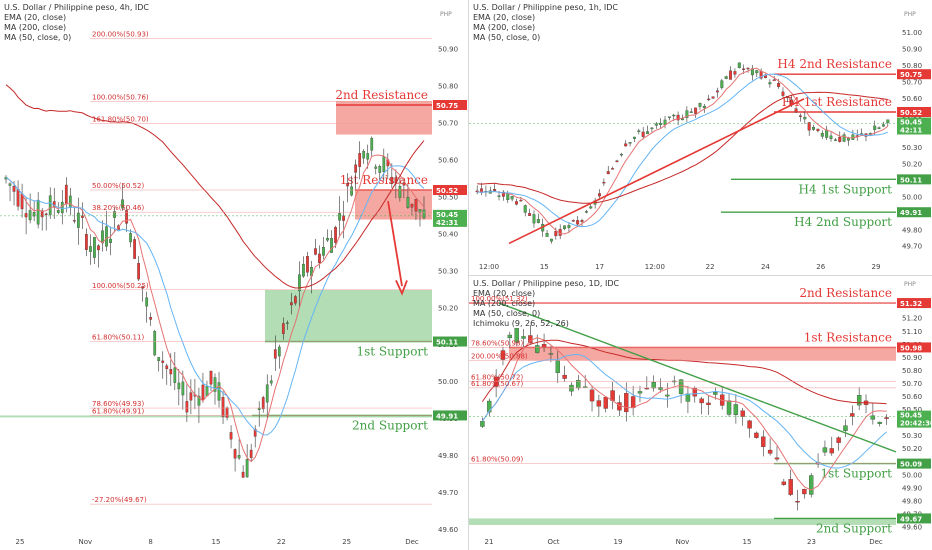 This screenshot has width=932, height=550. What do you see at coordinates (845, 293) in the screenshot?
I see `zone-label: 2nd Resistance` at bounding box center [845, 293].